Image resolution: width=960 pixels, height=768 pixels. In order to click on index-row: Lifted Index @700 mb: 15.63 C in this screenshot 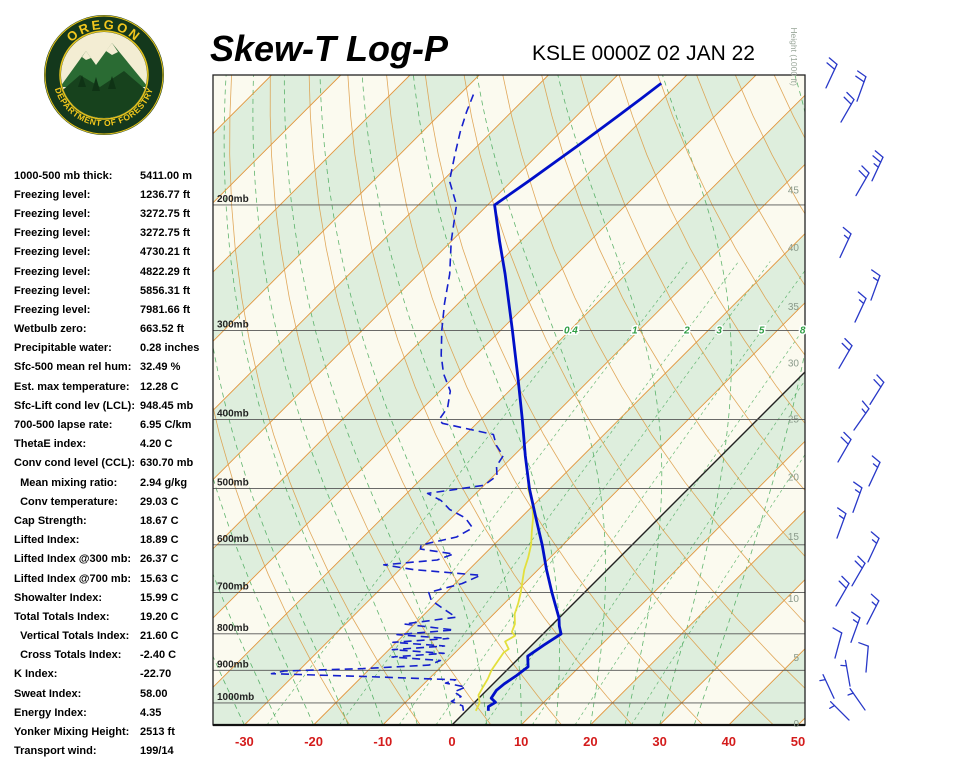, I will do `click(113, 578)`.